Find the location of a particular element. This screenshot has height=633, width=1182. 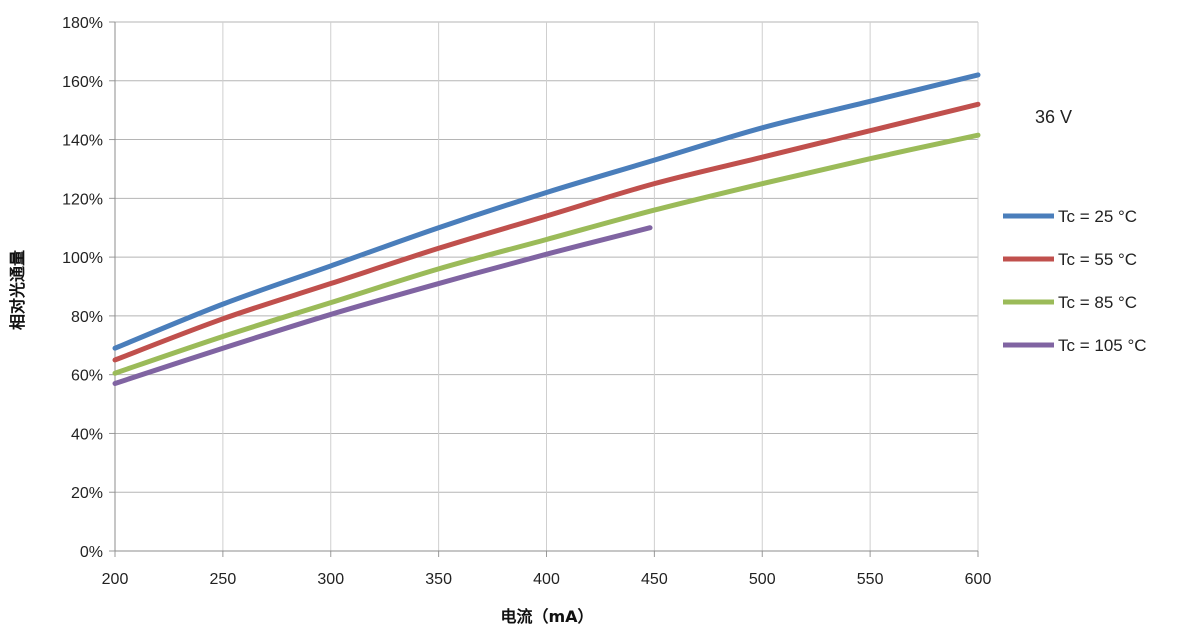

x-tick-label: 350 is located at coordinates (438, 579).